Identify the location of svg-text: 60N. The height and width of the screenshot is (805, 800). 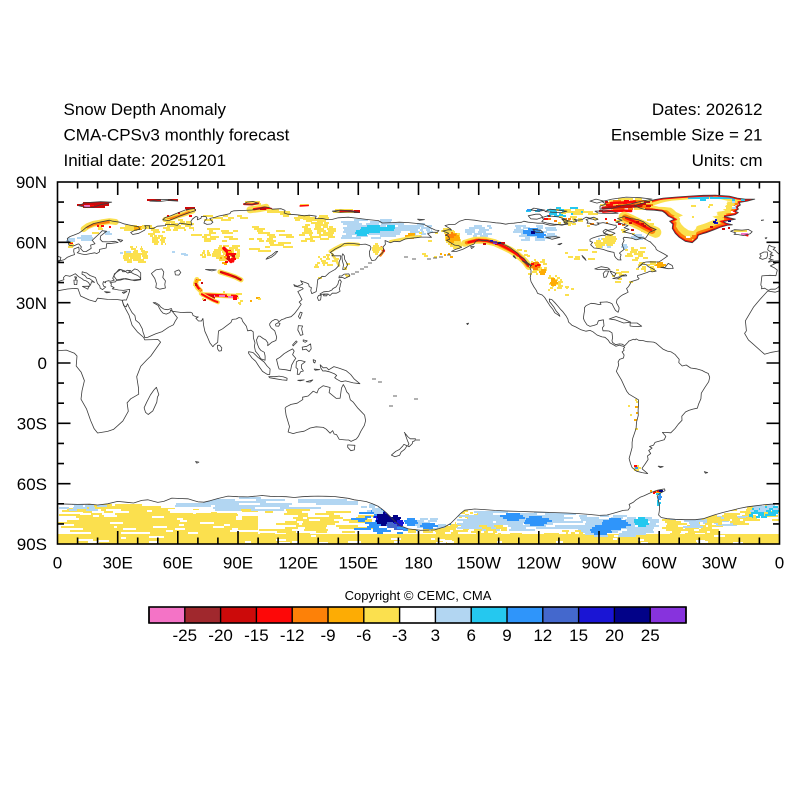
(31, 243).